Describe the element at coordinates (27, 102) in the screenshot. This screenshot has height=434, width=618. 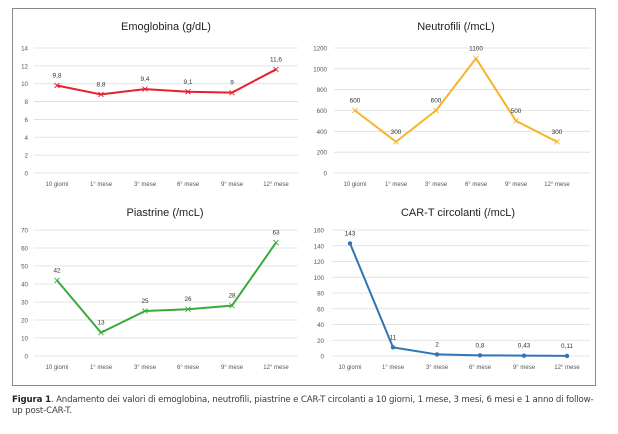
I see `y-tick-label: 8` at that location.